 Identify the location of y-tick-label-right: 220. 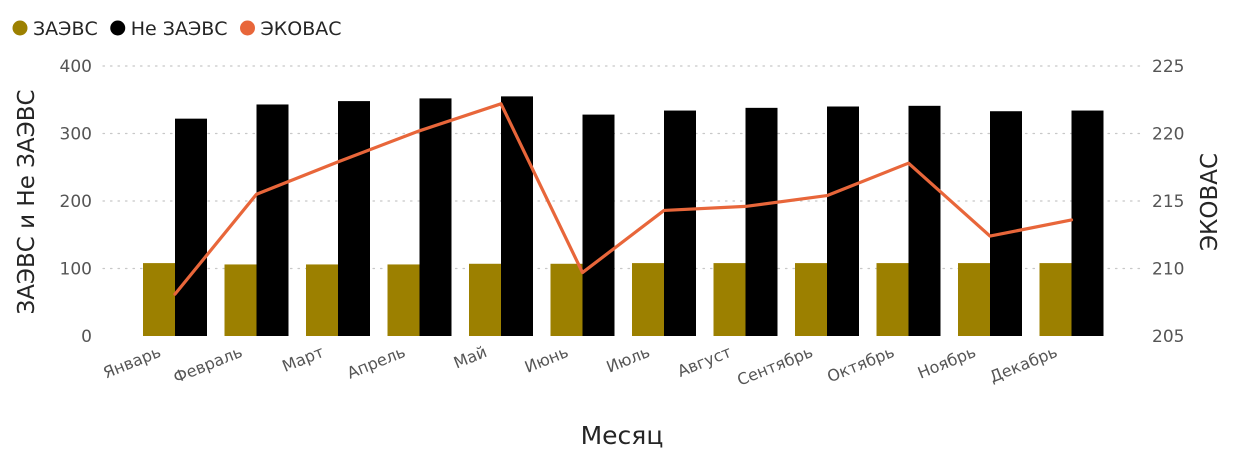
(1168, 135).